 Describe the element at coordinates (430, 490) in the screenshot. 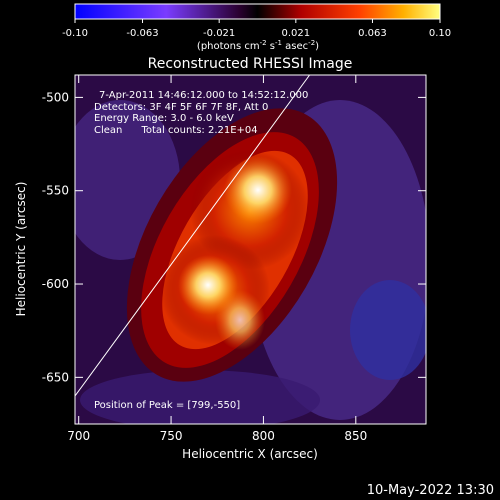

I see `footer-timestamp: 10-May-2022 13:30` at that location.